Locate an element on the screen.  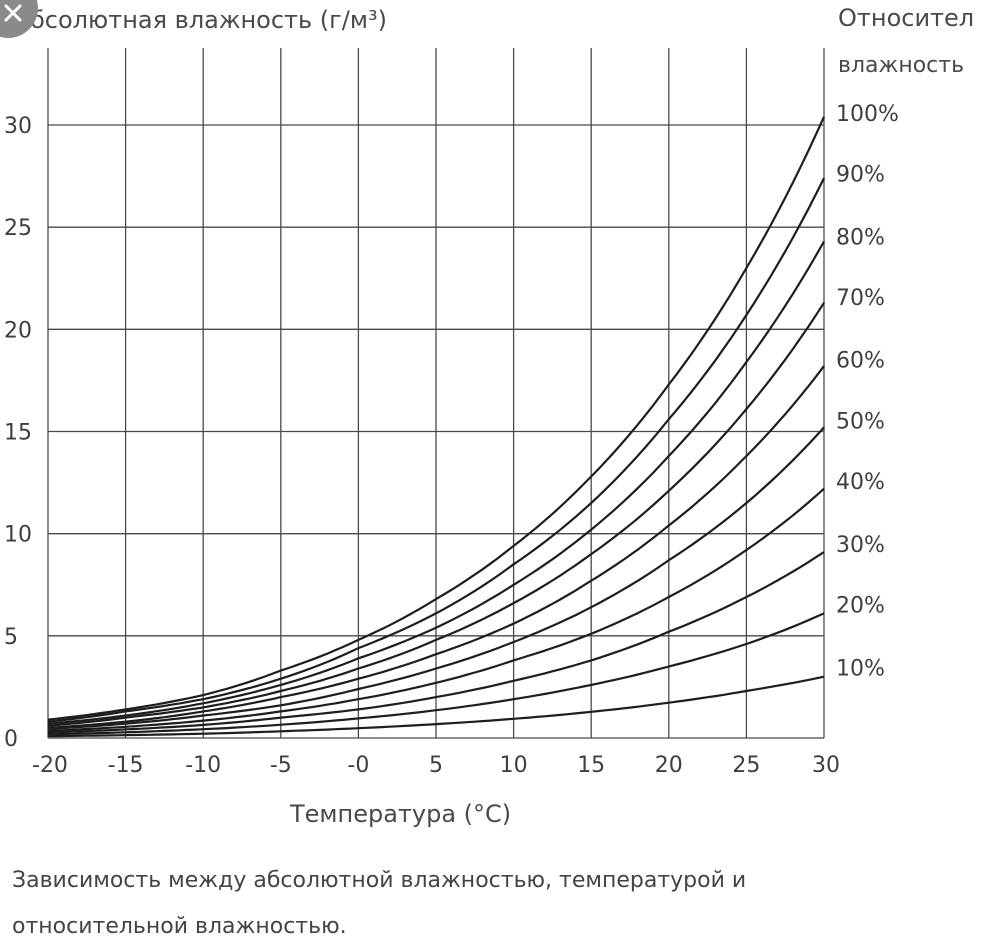
y-tick-labels: 0 5 10 15 20 25 30 is located at coordinates (18, 433).